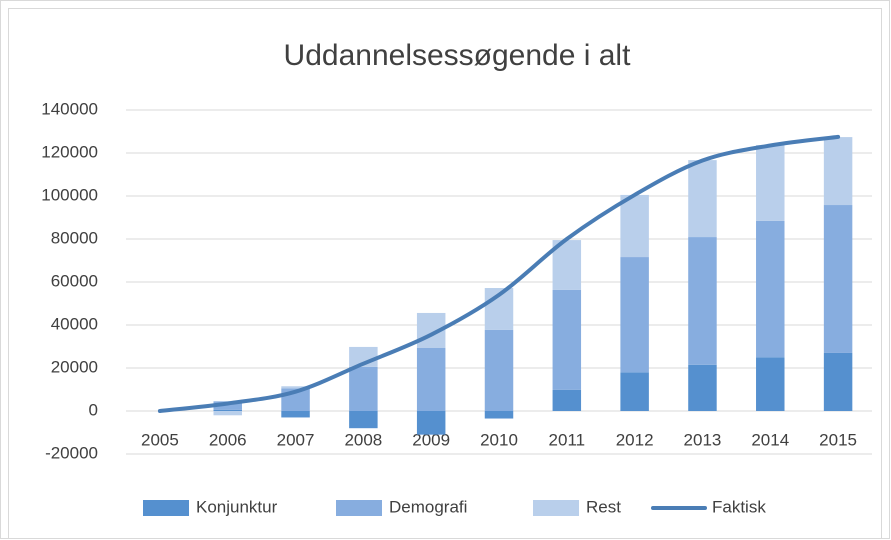 Image resolution: width=891 pixels, height=540 pixels. What do you see at coordinates (69, 151) in the screenshot?
I see `y-tick-label: 120000` at bounding box center [69, 151].